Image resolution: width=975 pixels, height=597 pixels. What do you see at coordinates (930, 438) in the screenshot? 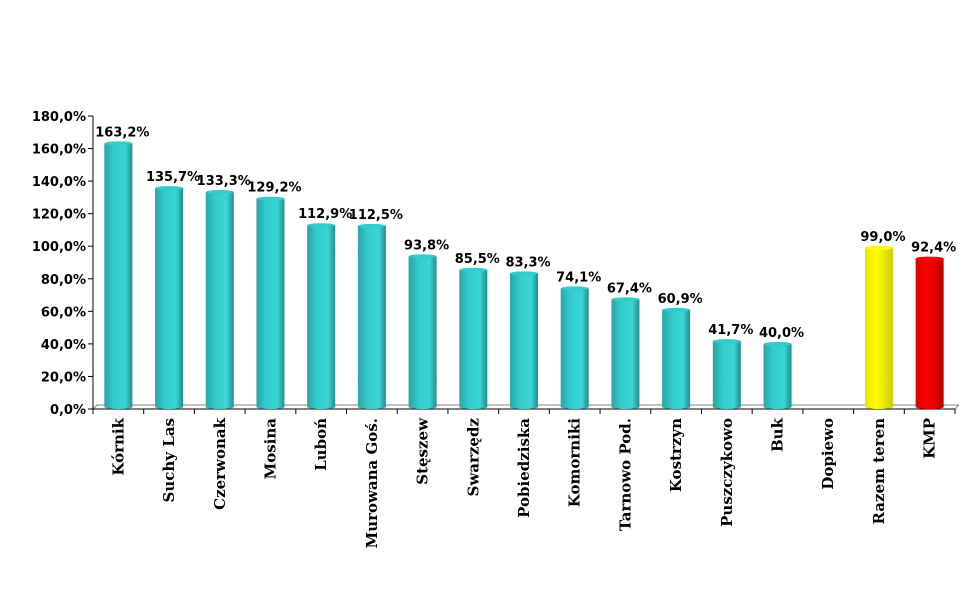
I see `category-label: KMP` at bounding box center [930, 438].